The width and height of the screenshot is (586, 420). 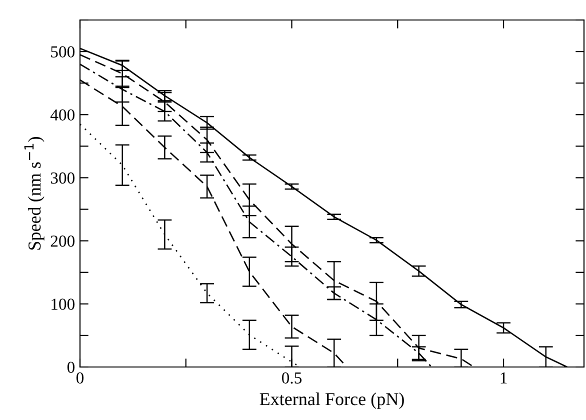 I want to click on y-tick-label: 0, so click(x=71, y=367).